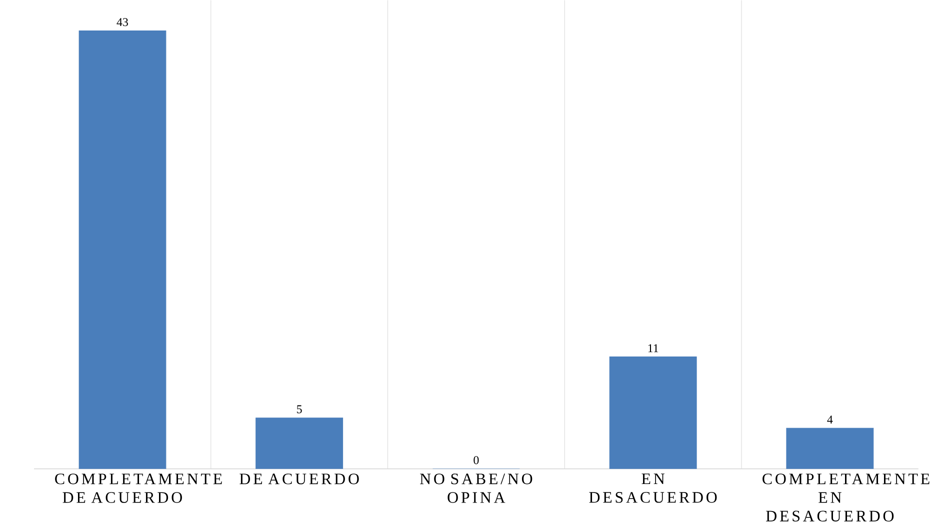 The width and height of the screenshot is (935, 529). I want to click on data-label: 5, so click(299, 409).